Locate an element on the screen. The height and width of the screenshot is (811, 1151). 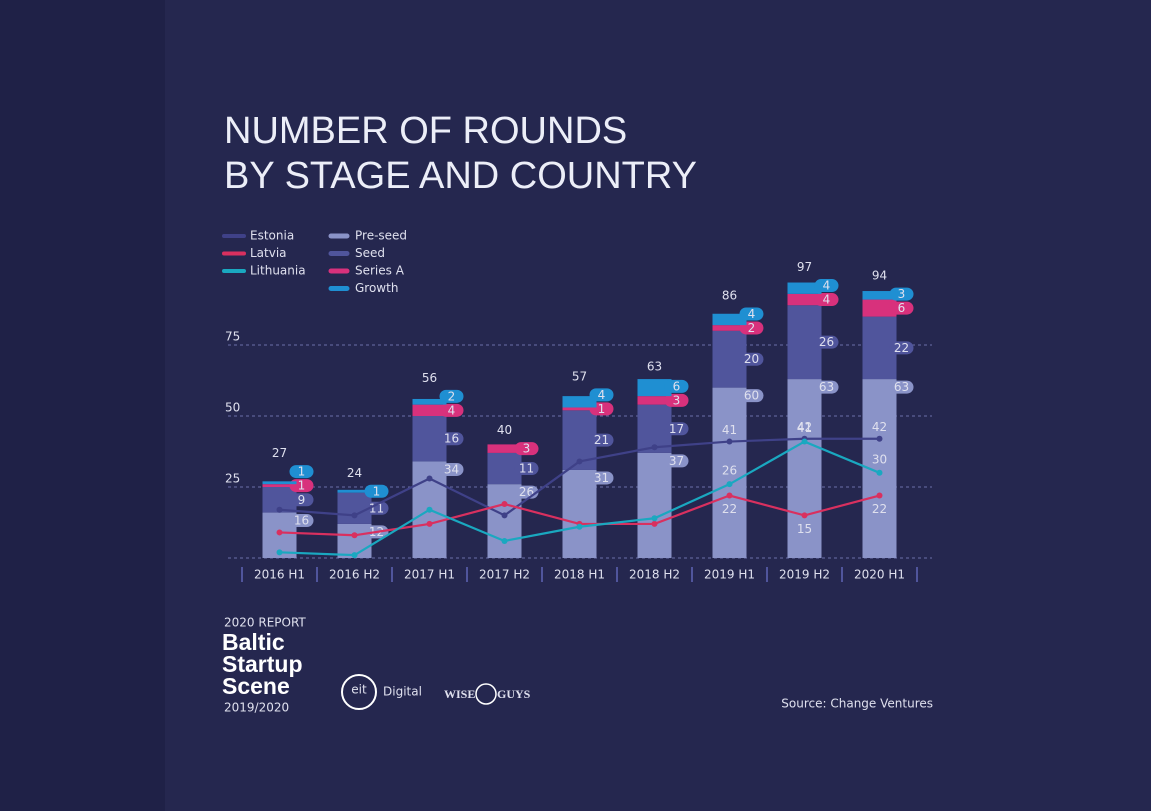
total-label: 94 is located at coordinates (879, 276).